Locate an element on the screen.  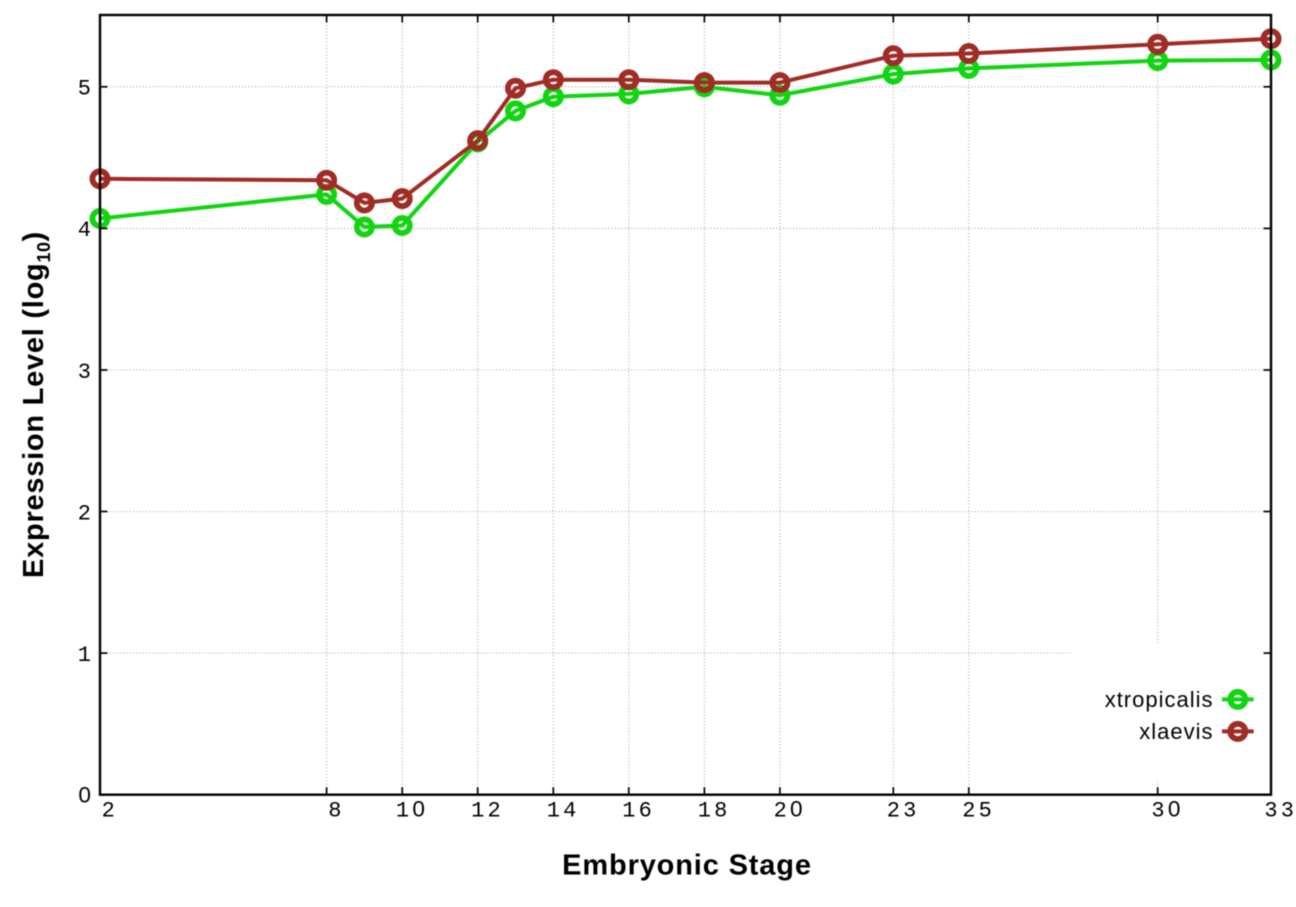
svg-text: xtropicalis is located at coordinates (1159, 699).